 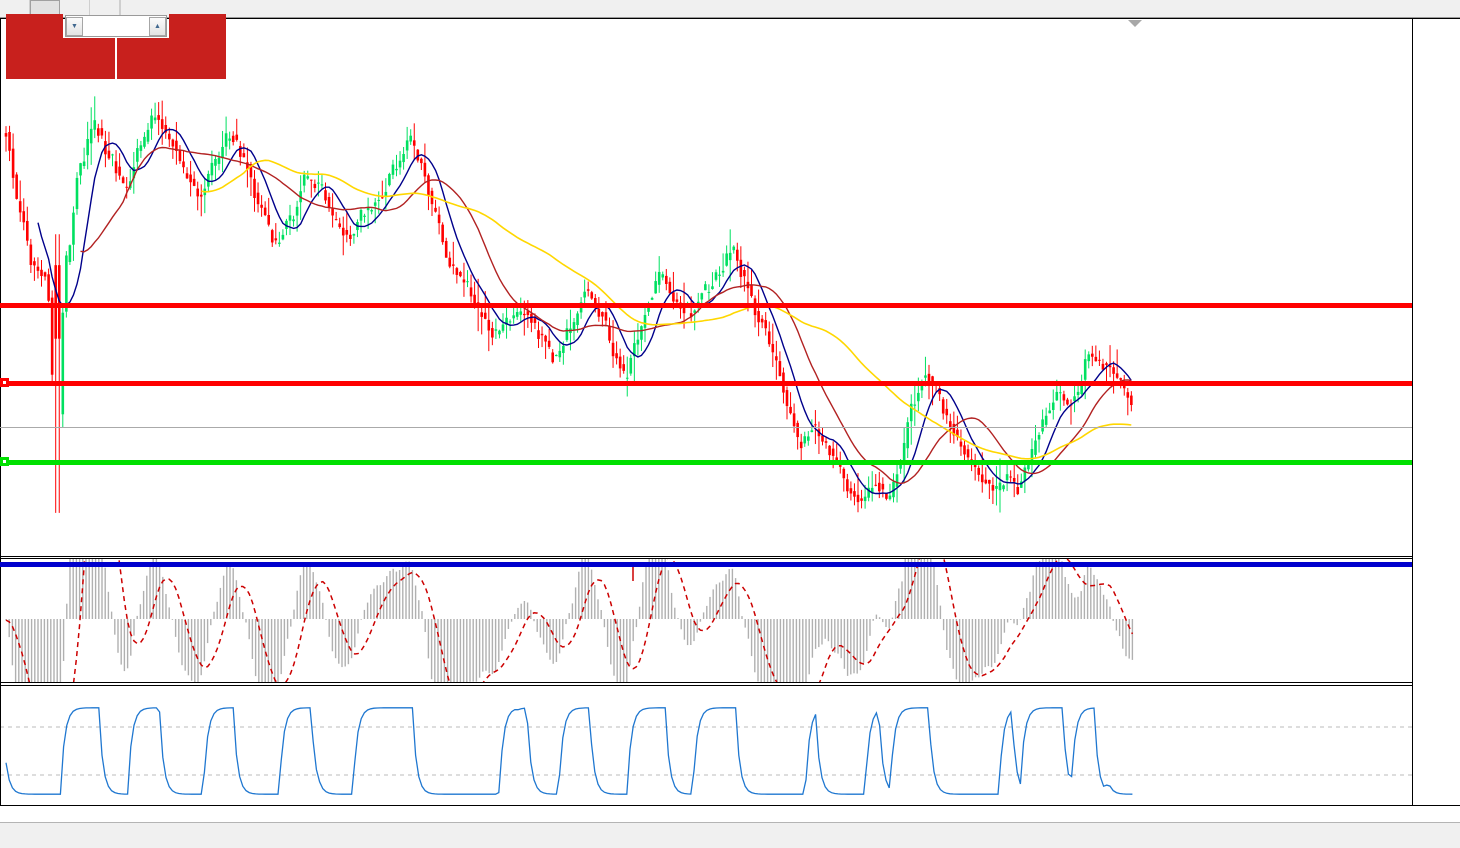 What do you see at coordinates (569, 620) in the screenshot?
I see `macd-chart` at bounding box center [569, 620].